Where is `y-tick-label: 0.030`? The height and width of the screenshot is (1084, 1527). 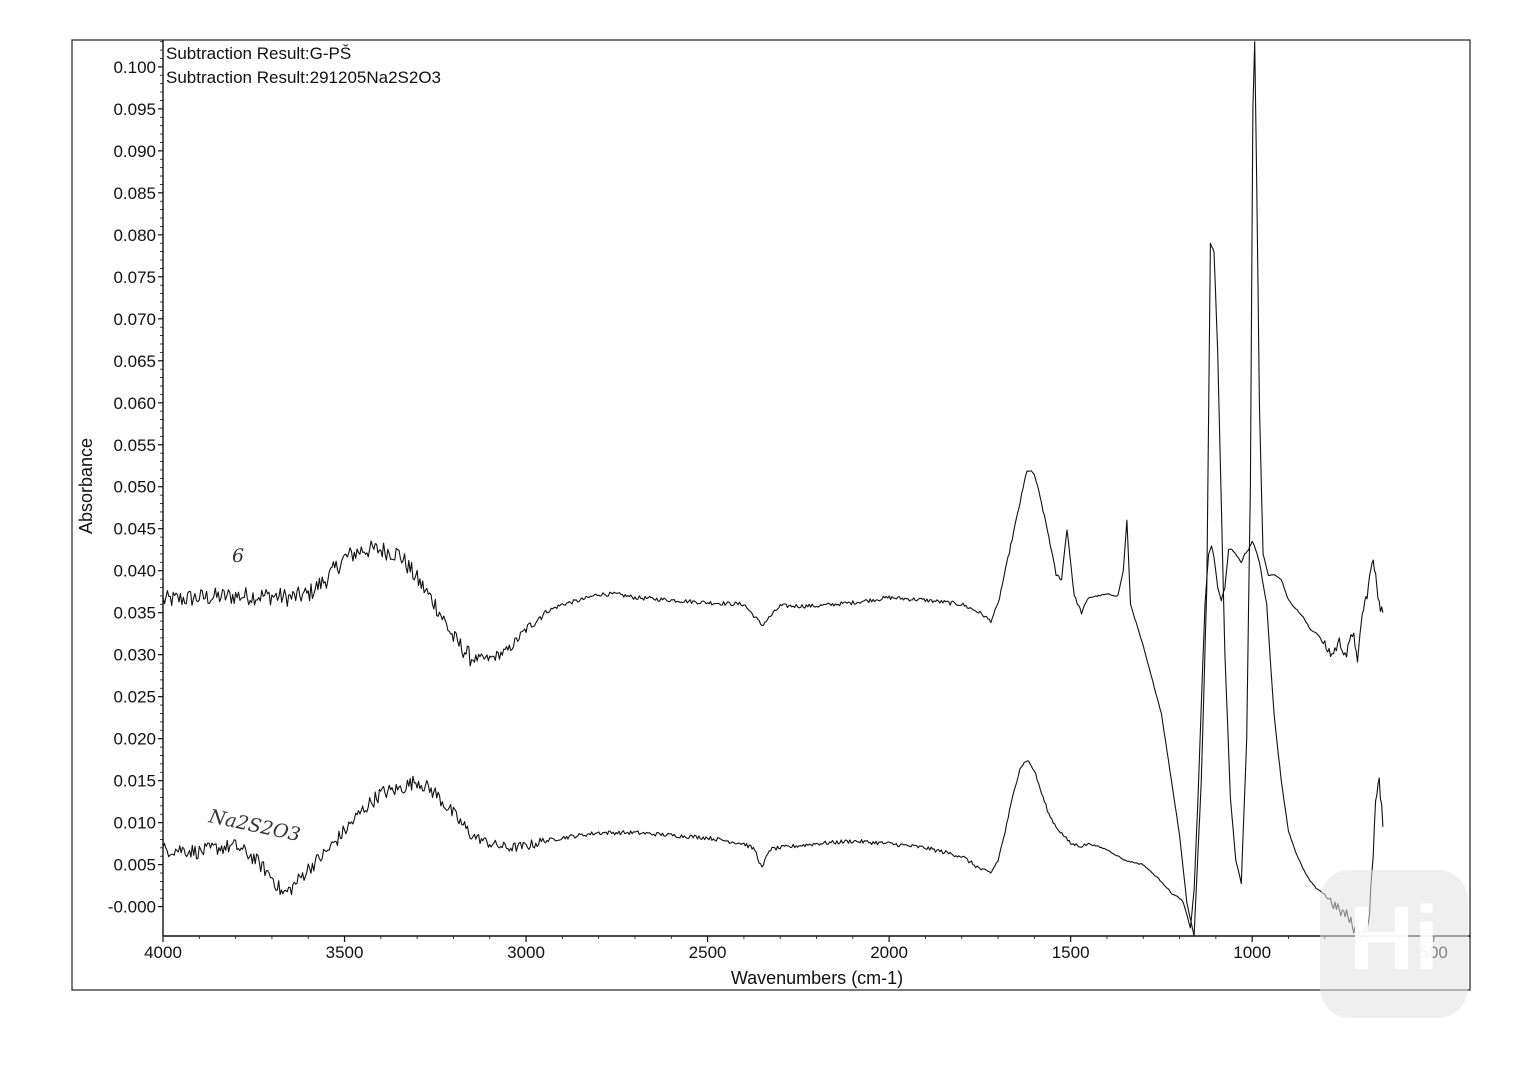 y-tick-label: 0.030 is located at coordinates (134, 655).